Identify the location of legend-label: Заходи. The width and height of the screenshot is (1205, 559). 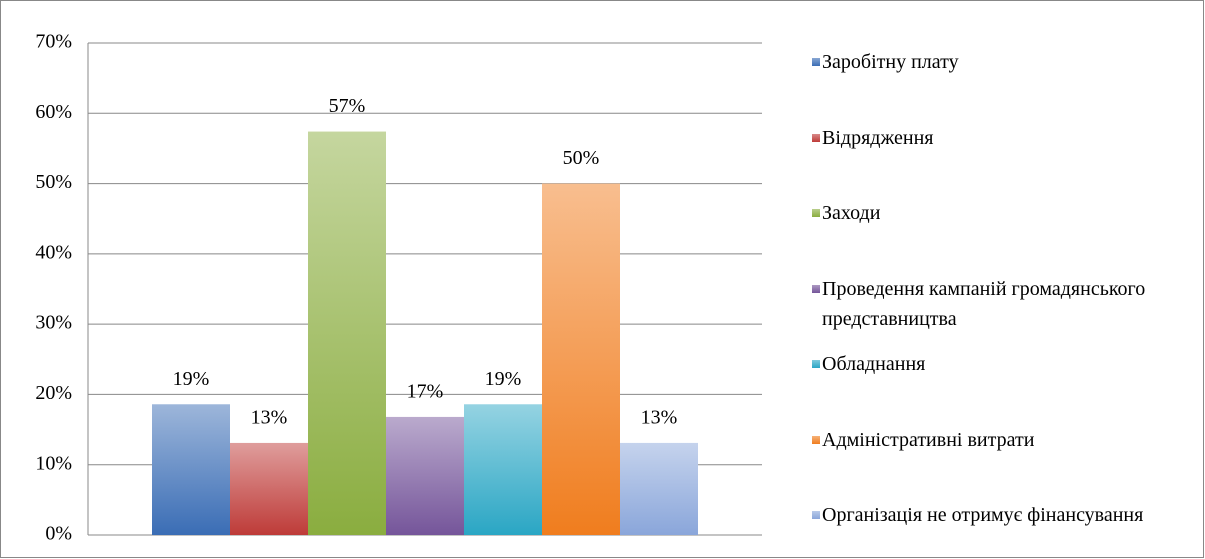
(851, 213).